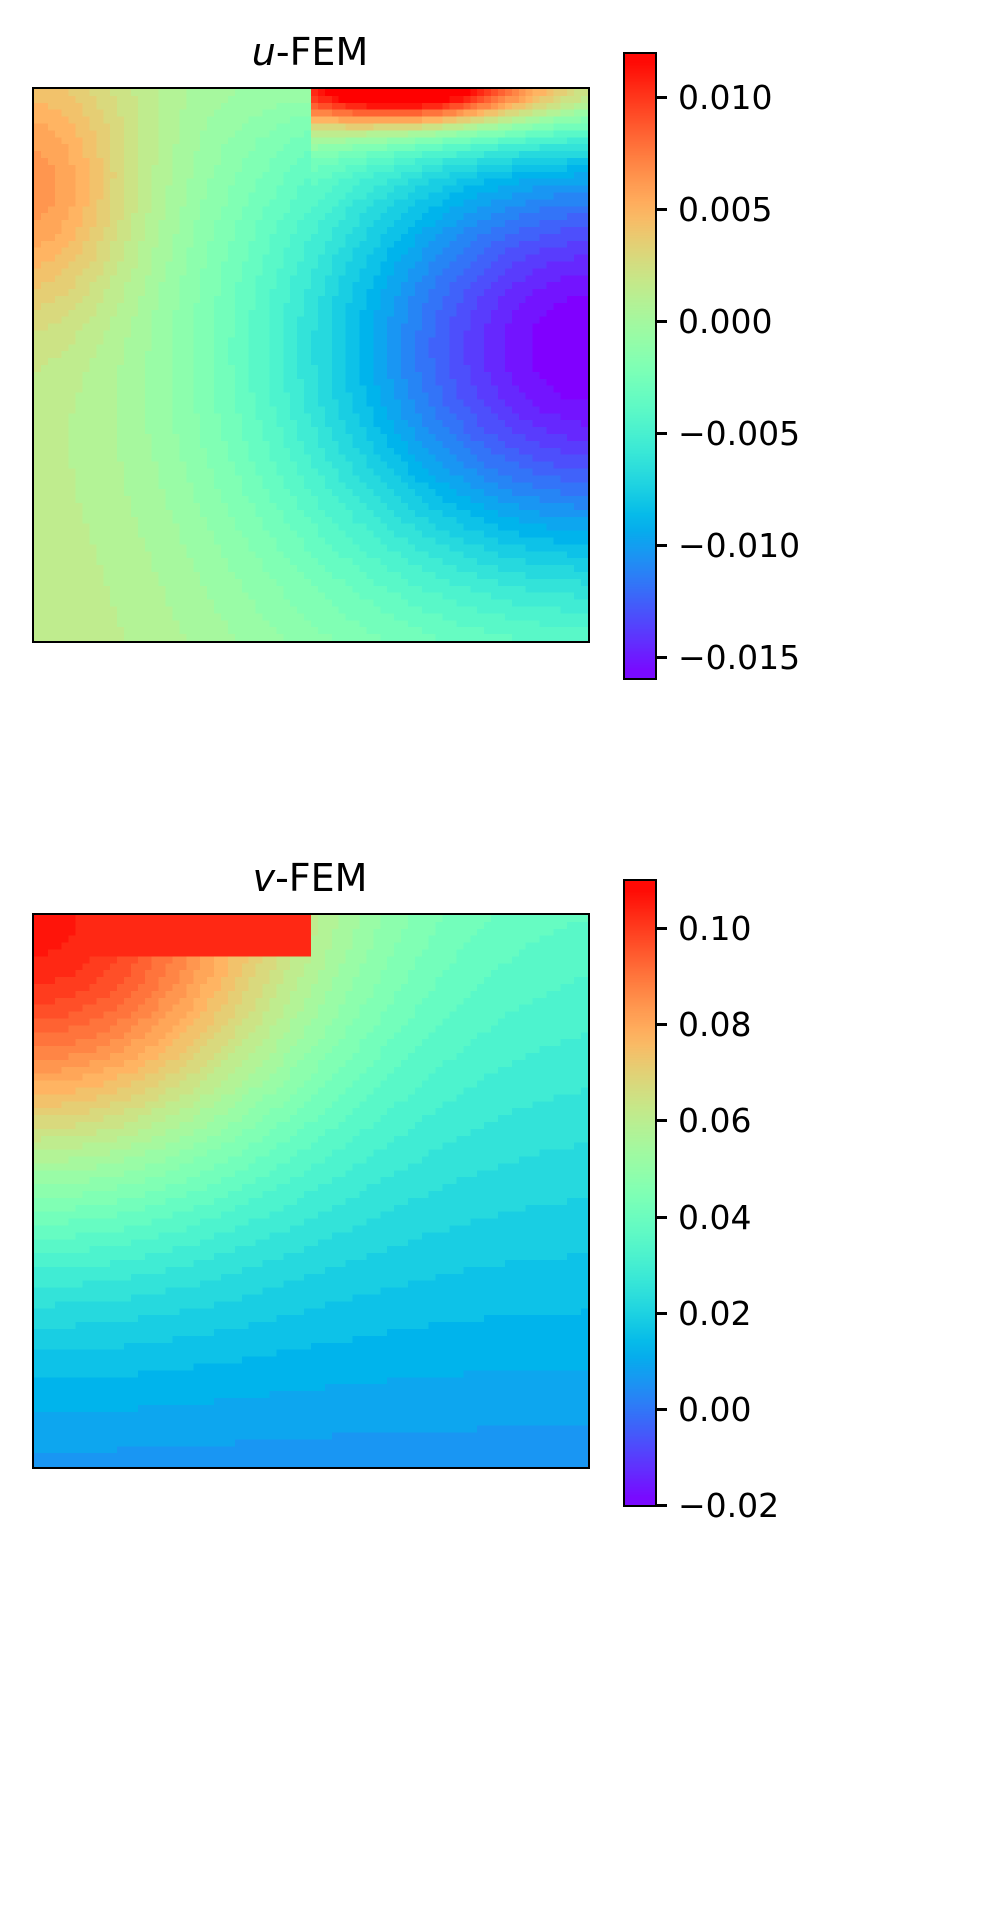  Describe the element at coordinates (739, 545) in the screenshot. I see `colorbar-tick-label: −0.010` at that location.